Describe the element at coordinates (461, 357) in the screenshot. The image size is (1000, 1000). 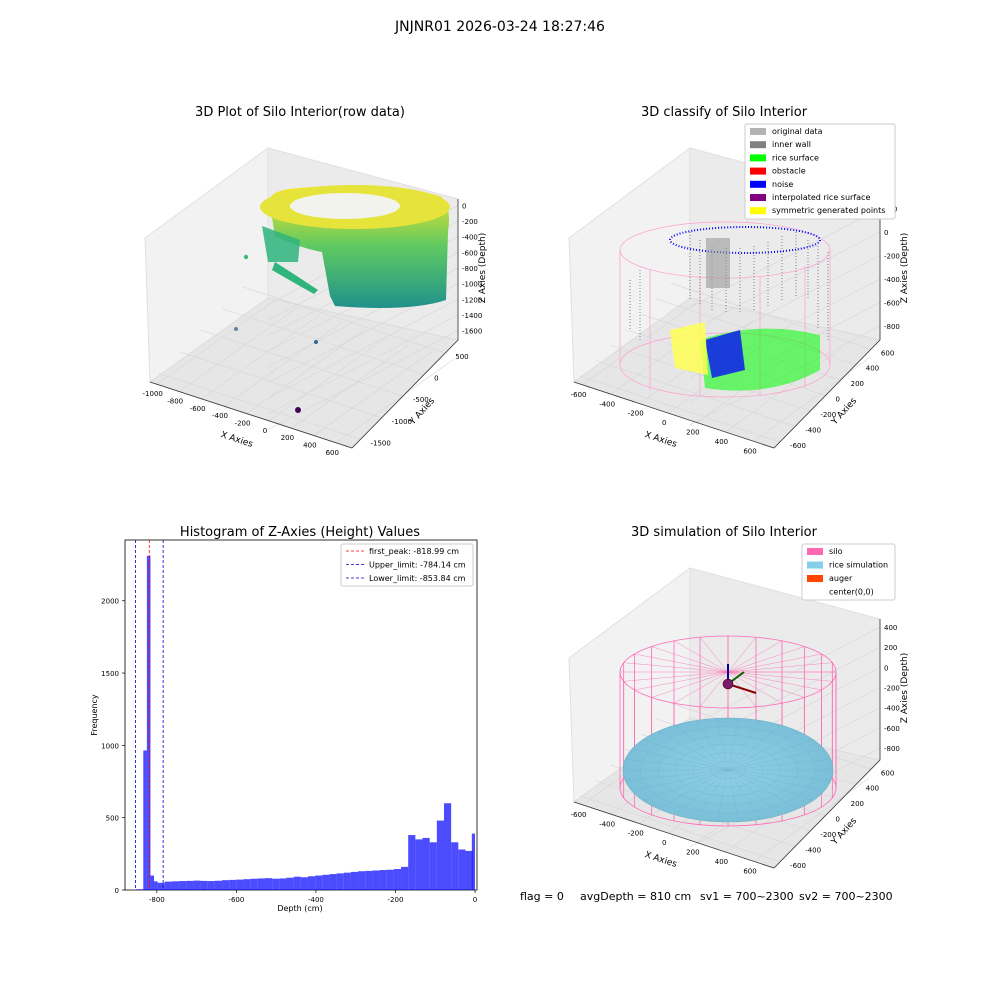
I see `y-tick-label: 500` at that location.